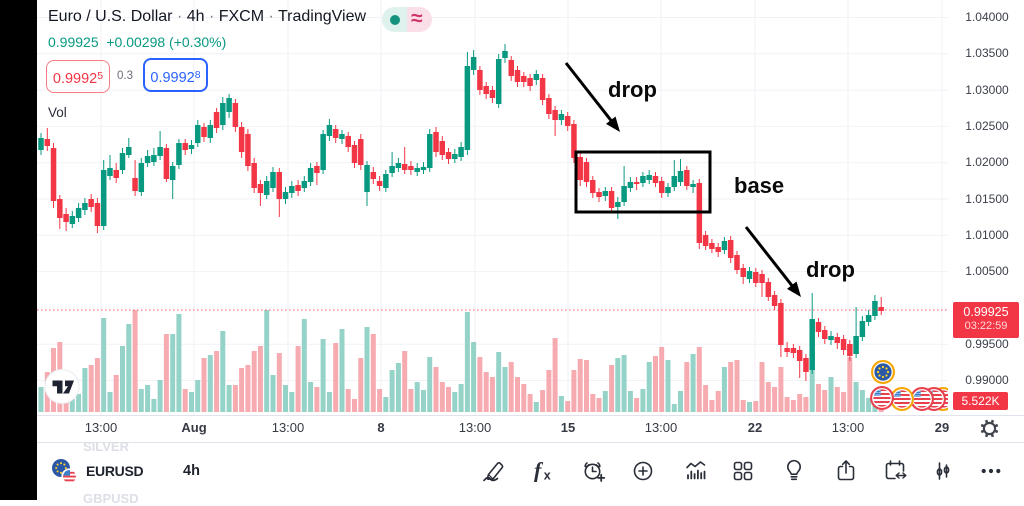 Image resolution: width=1024 pixels, height=506 pixels. Describe the element at coordinates (539, 470) in the screenshot. I see `svg-text: f` at that location.